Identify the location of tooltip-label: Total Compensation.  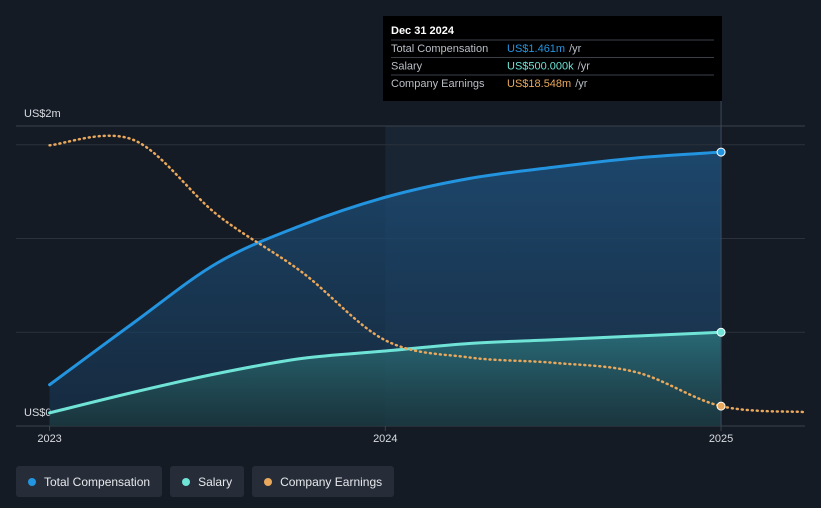
(439, 49).